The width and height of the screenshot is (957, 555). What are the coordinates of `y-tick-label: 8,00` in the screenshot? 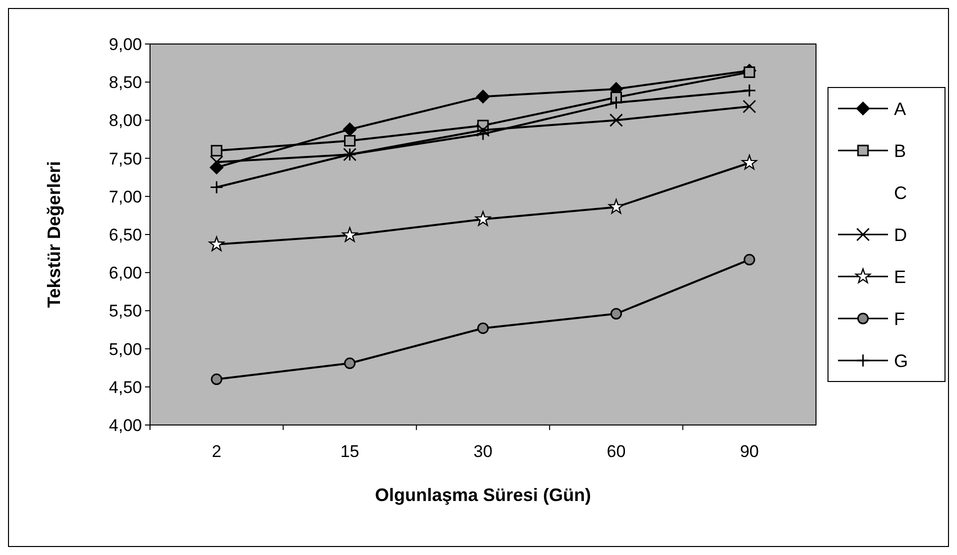 It's located at (125, 120).